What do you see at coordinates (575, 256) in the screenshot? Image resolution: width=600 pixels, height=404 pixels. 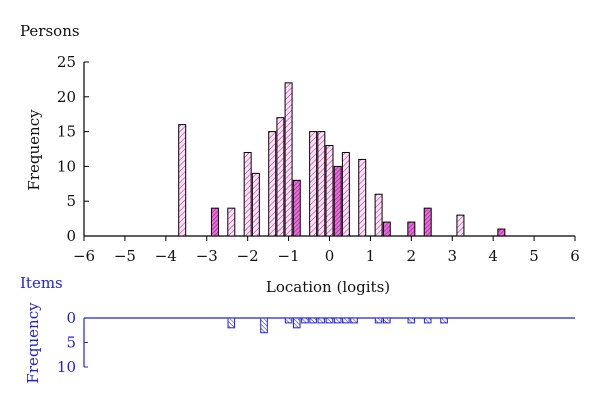 I see `x-tick-label: 6` at bounding box center [575, 256].